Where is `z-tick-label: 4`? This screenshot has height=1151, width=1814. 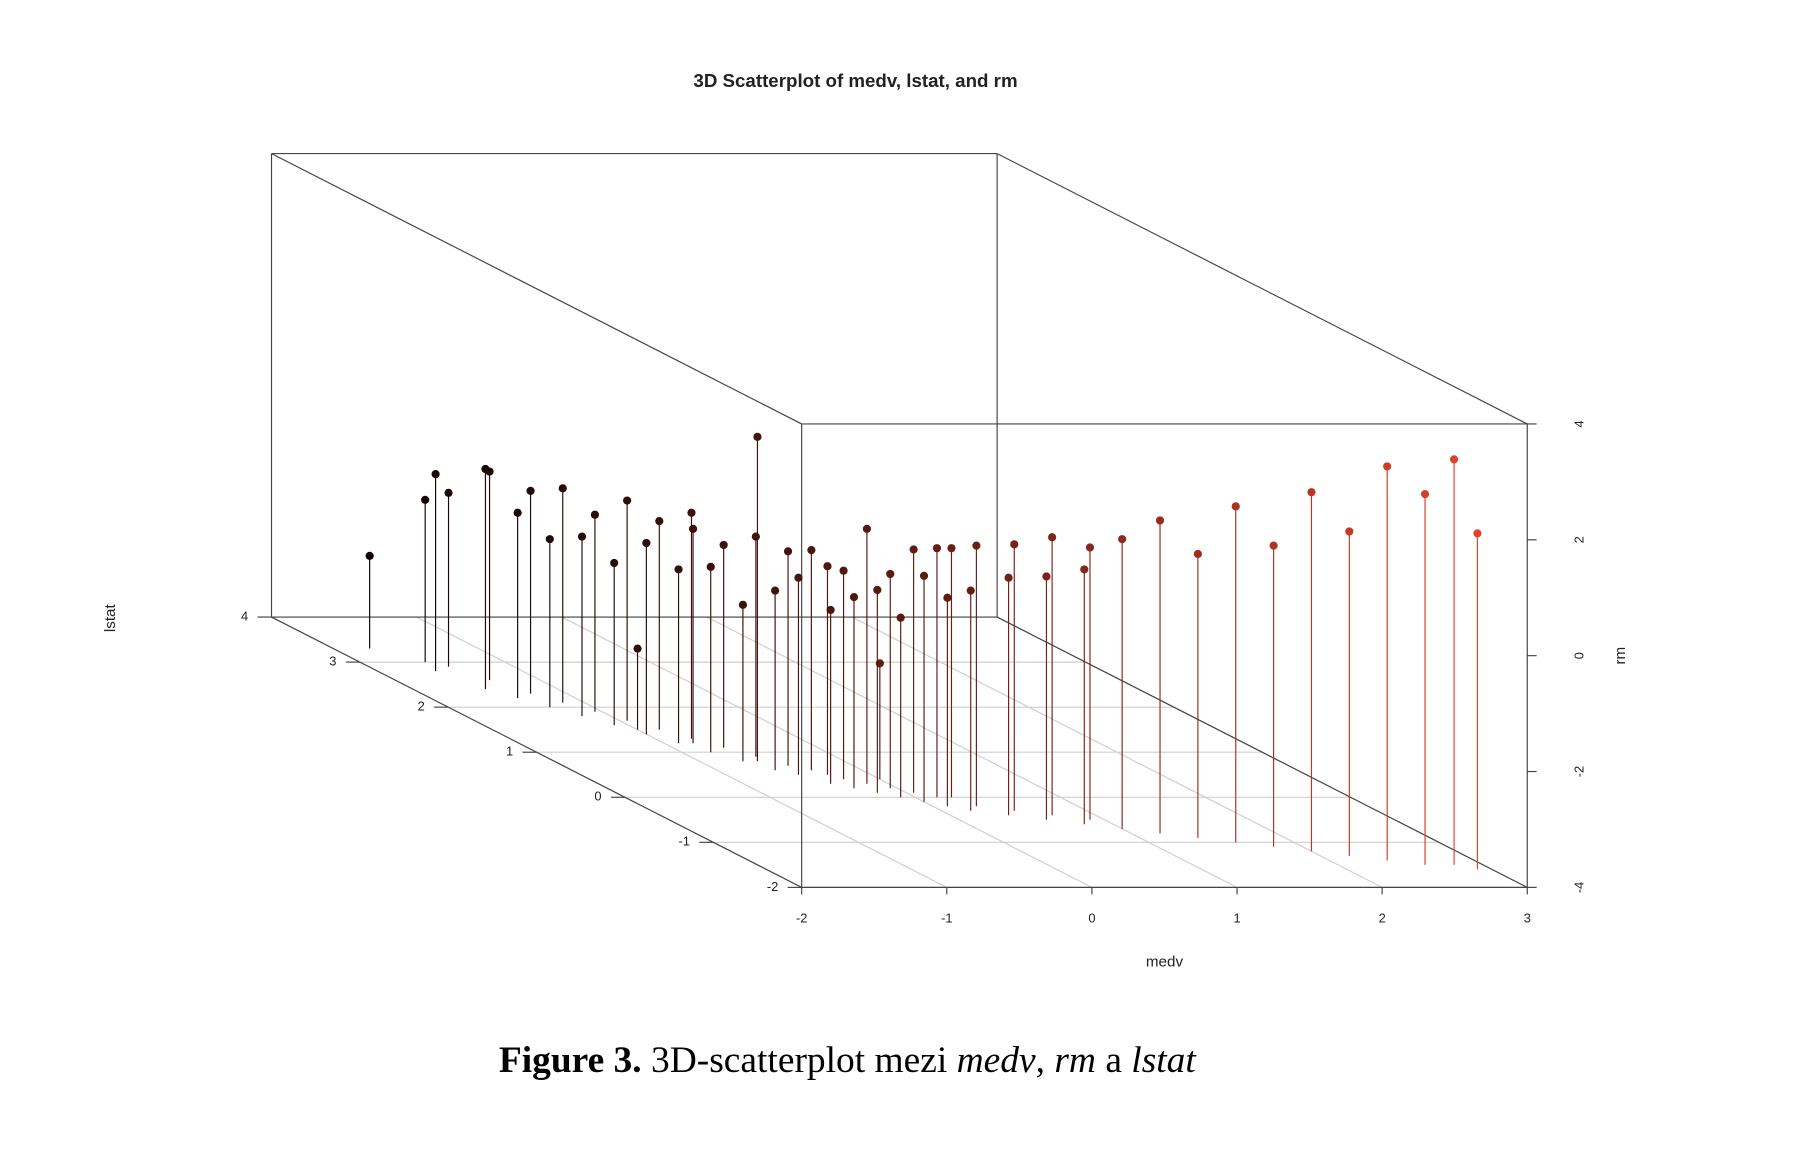
z-tick-label: 4 is located at coordinates (1578, 423).